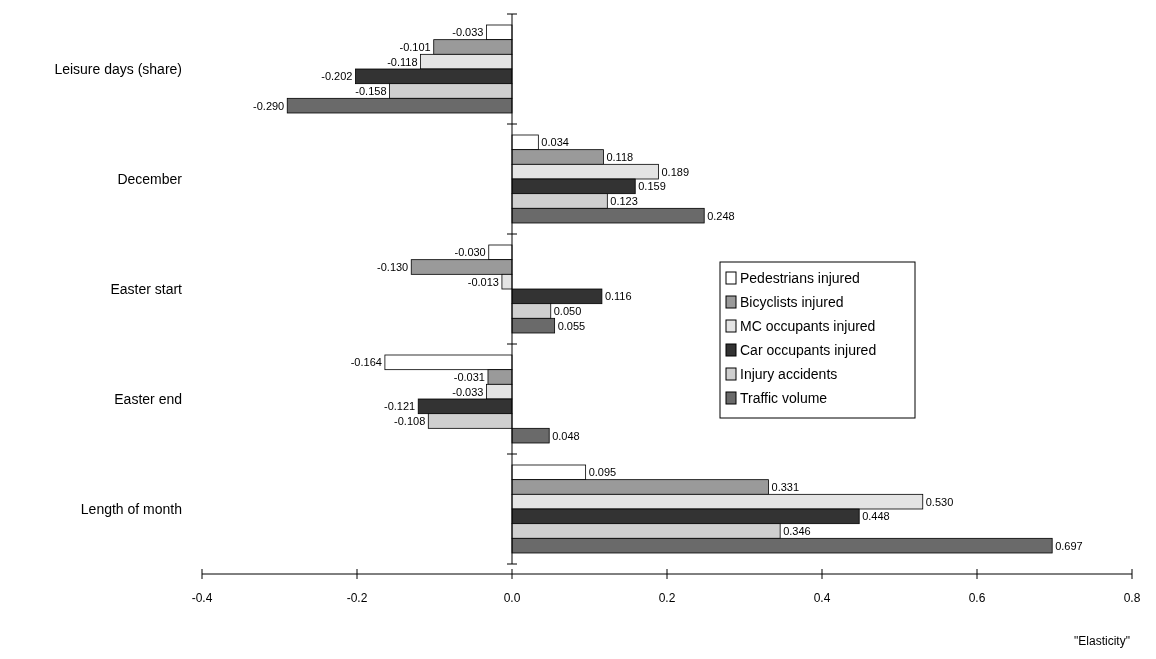  What do you see at coordinates (721, 215) in the screenshot?
I see `data-label: 0.248` at bounding box center [721, 215].